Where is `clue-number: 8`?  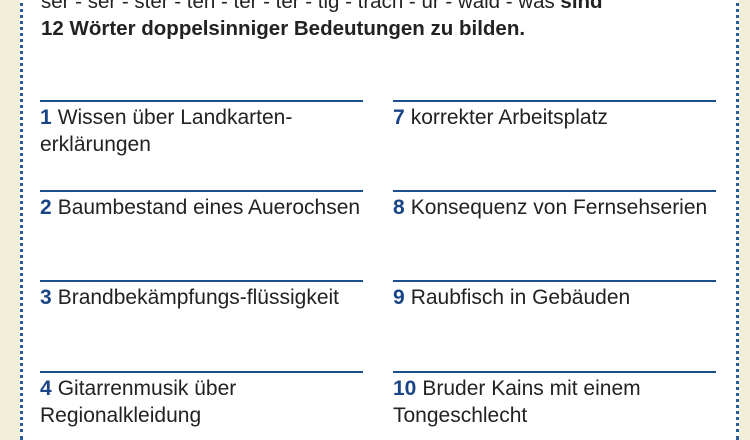 clue-number: 8 is located at coordinates (399, 207).